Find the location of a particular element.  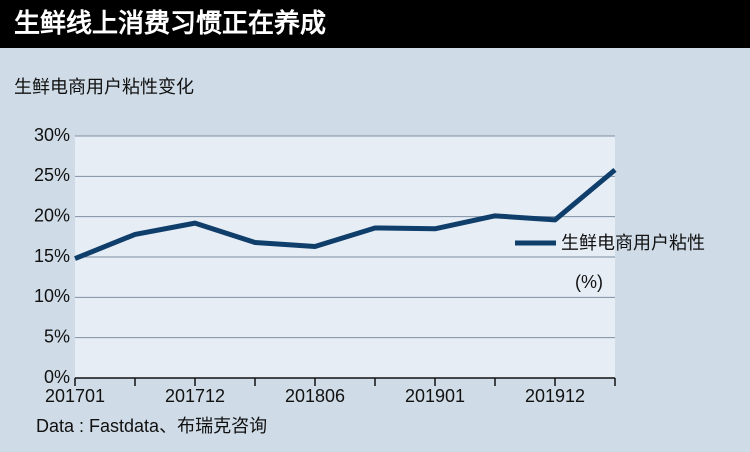

y-tick-label: 20% is located at coordinates (52, 215).